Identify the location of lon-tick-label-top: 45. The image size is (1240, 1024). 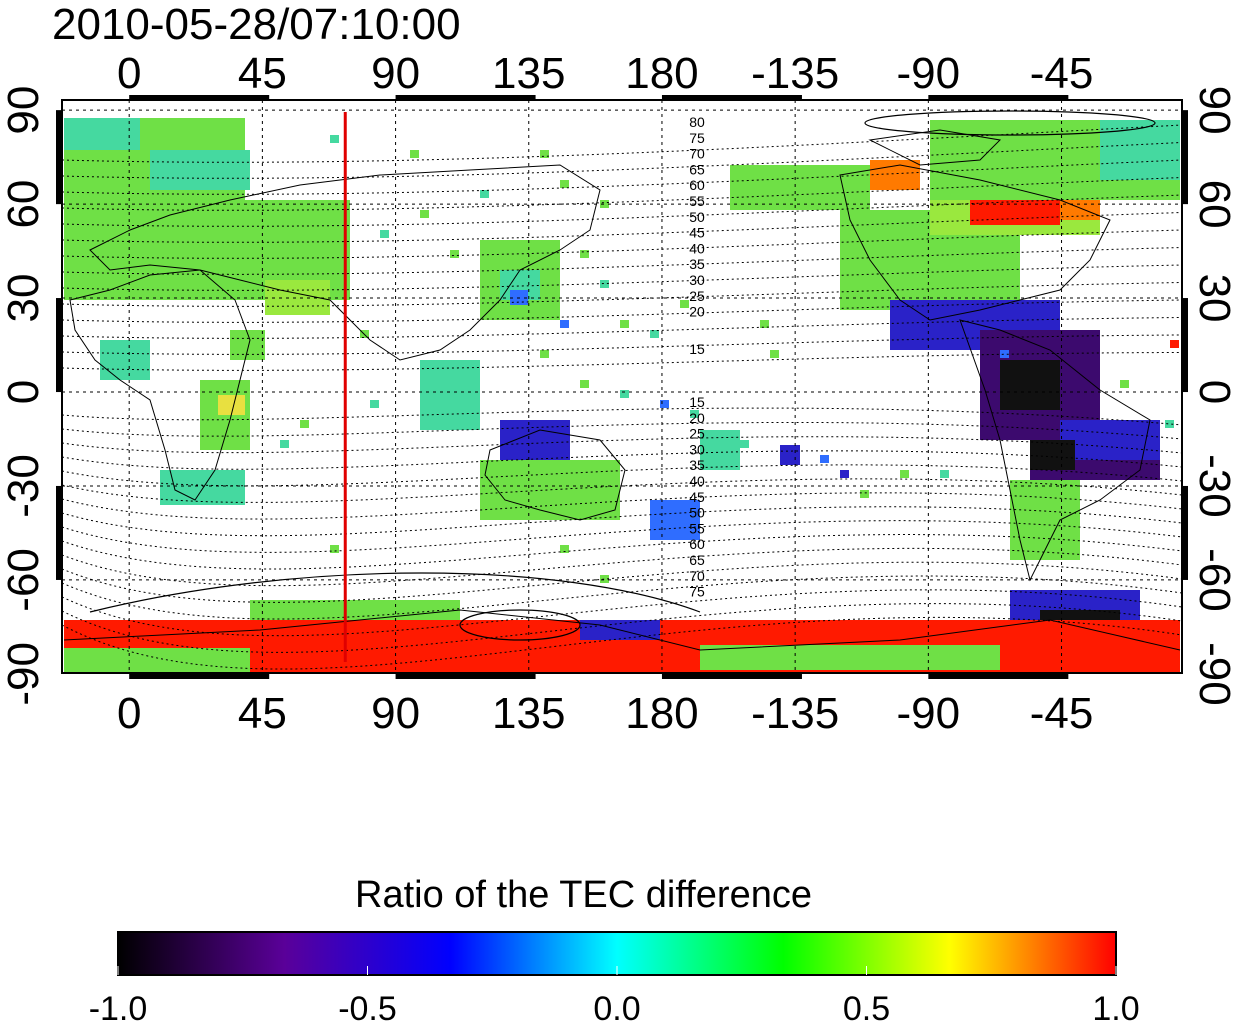
(262, 73).